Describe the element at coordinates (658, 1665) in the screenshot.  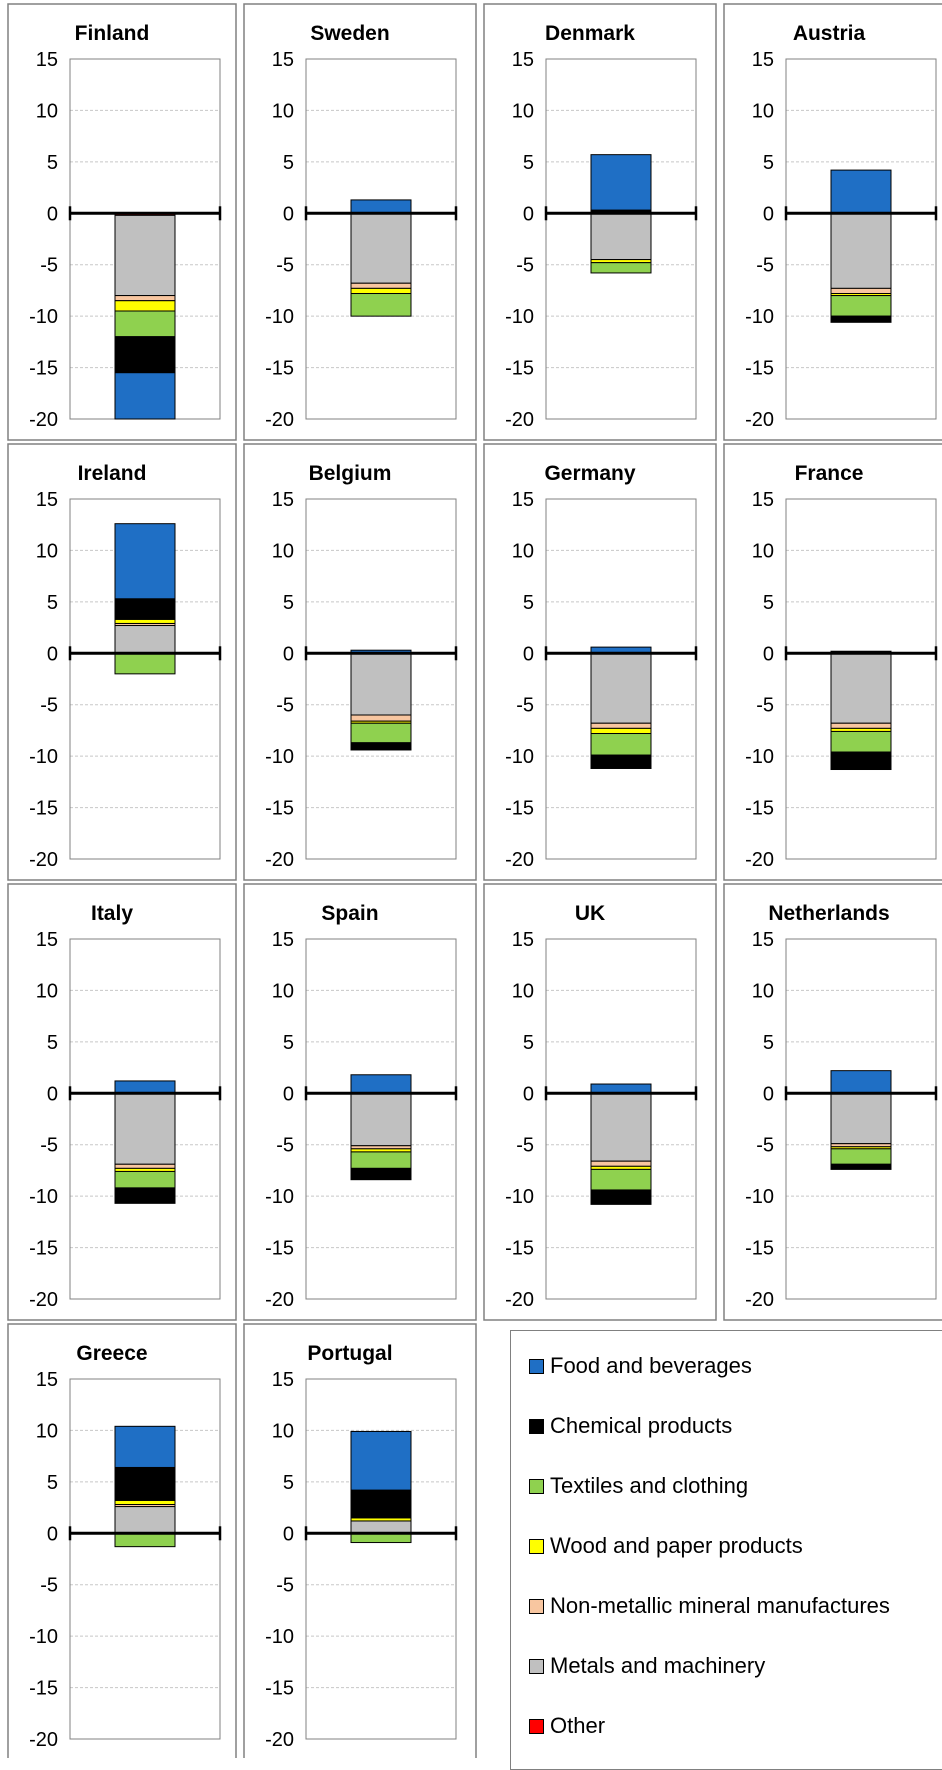
I see `legend-label-metals: Metals and machinery` at that location.